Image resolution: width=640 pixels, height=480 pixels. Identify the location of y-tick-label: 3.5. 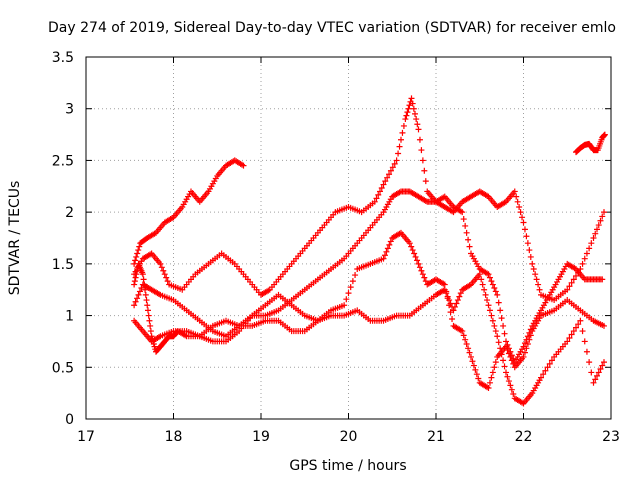
(63, 58).